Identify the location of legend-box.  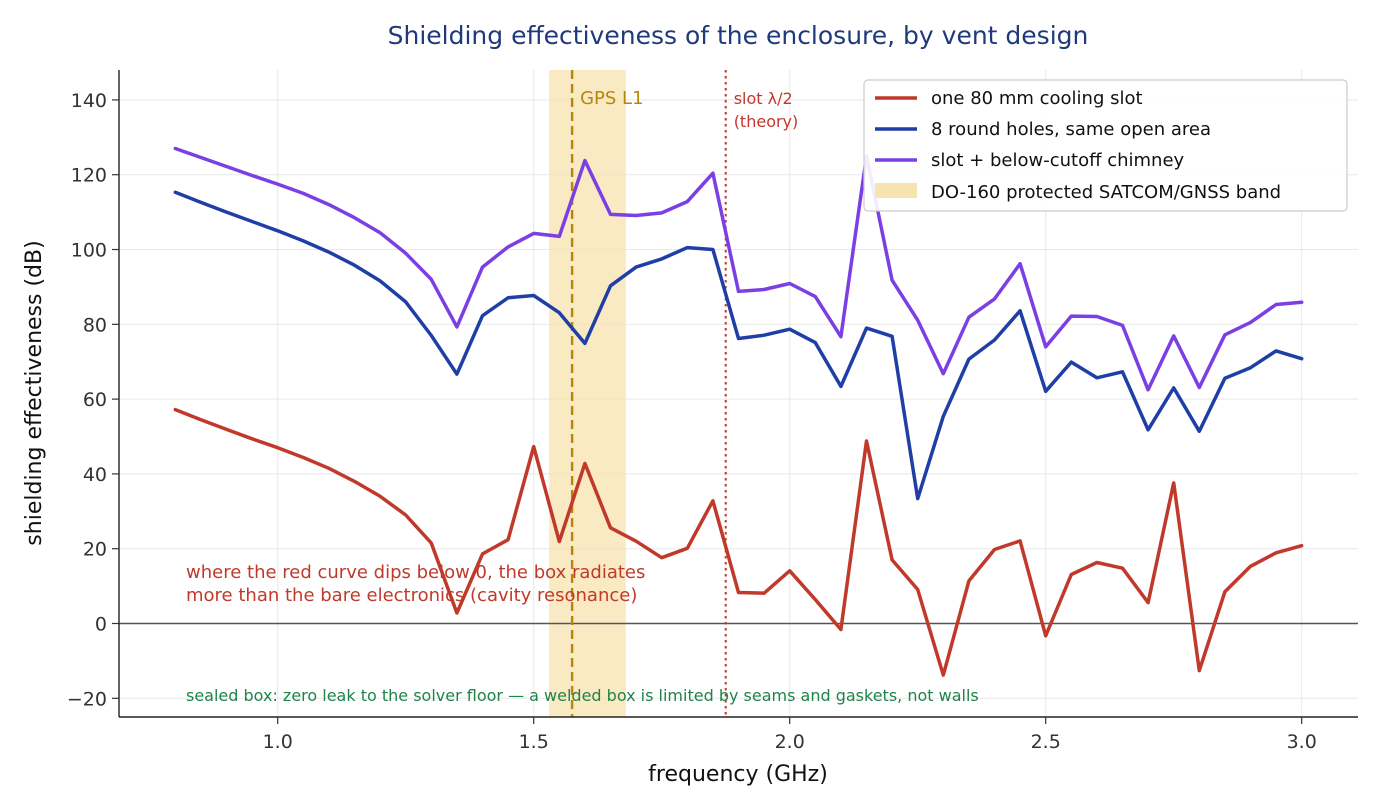
(1105, 145).